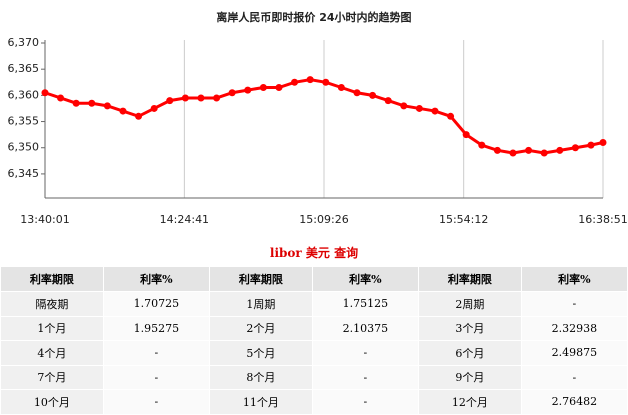  What do you see at coordinates (365, 304) in the screenshot?
I see `table-cell: 1.75125` at bounding box center [365, 304].